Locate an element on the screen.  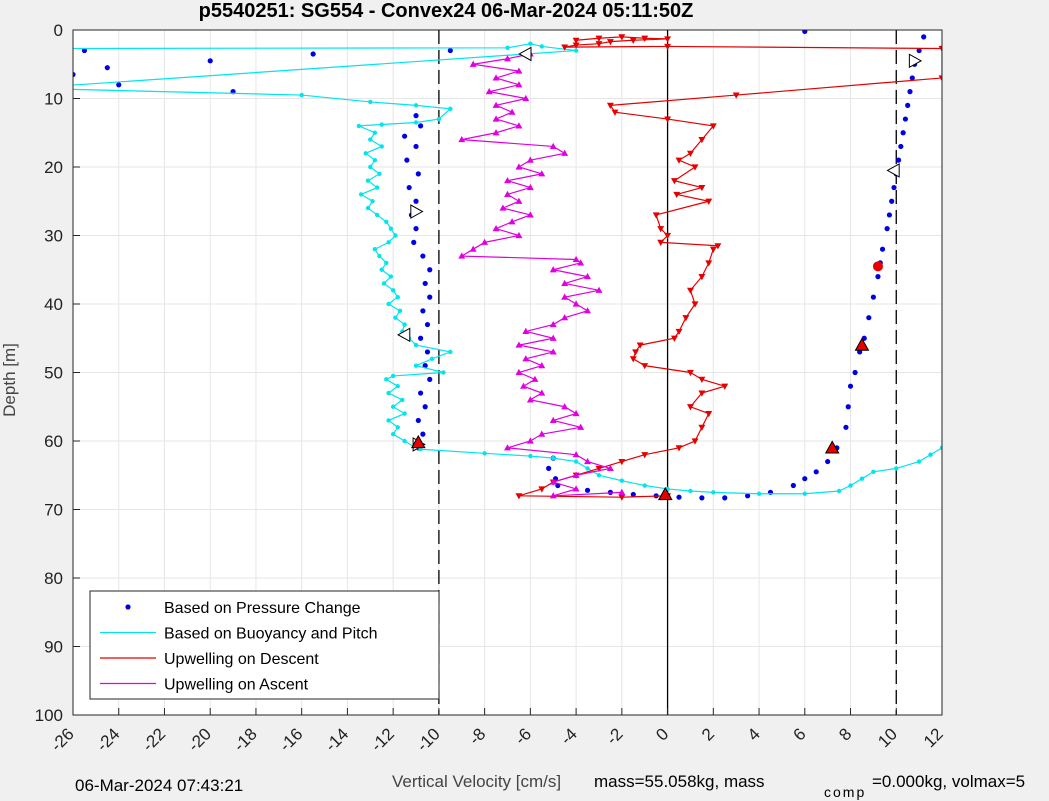
y-tick-label: 30 is located at coordinates (53, 236).